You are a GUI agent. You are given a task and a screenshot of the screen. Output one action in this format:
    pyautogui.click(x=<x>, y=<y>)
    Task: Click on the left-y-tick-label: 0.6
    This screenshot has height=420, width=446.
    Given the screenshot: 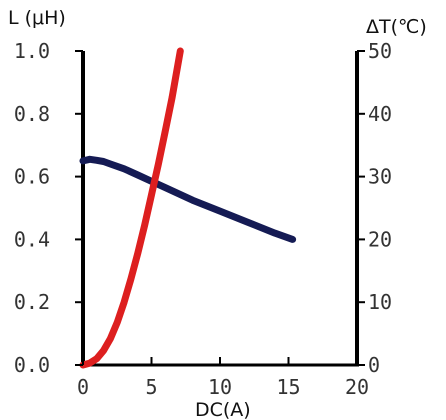 What is the action you would take?
    pyautogui.click(x=32, y=177)
    